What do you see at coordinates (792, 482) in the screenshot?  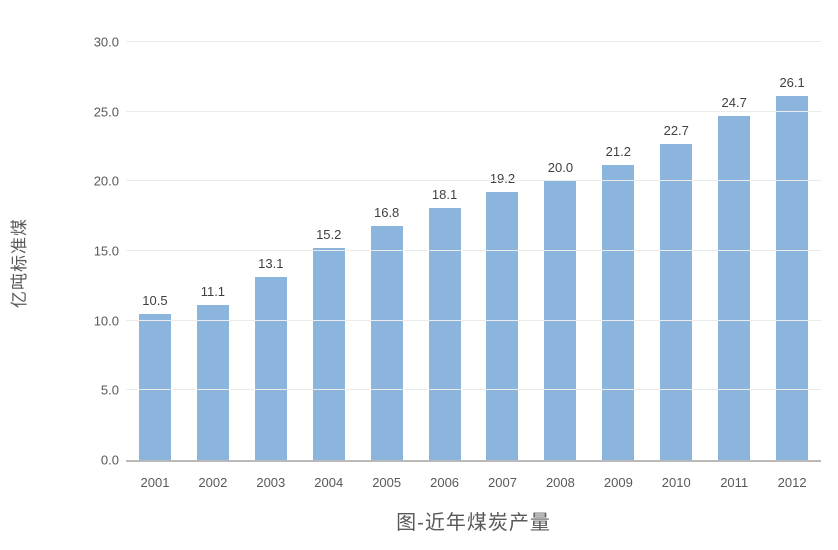 I see `x-tick-label: 2012` at bounding box center [792, 482].